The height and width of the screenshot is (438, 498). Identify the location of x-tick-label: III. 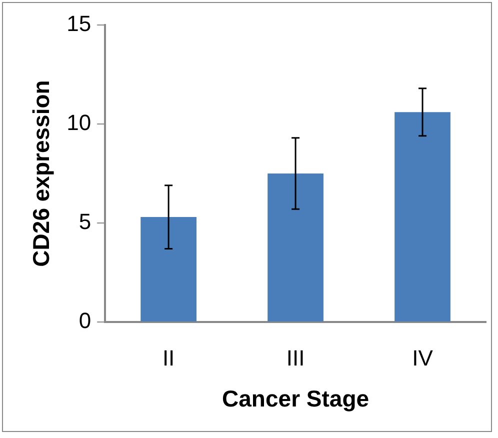
(295, 357).